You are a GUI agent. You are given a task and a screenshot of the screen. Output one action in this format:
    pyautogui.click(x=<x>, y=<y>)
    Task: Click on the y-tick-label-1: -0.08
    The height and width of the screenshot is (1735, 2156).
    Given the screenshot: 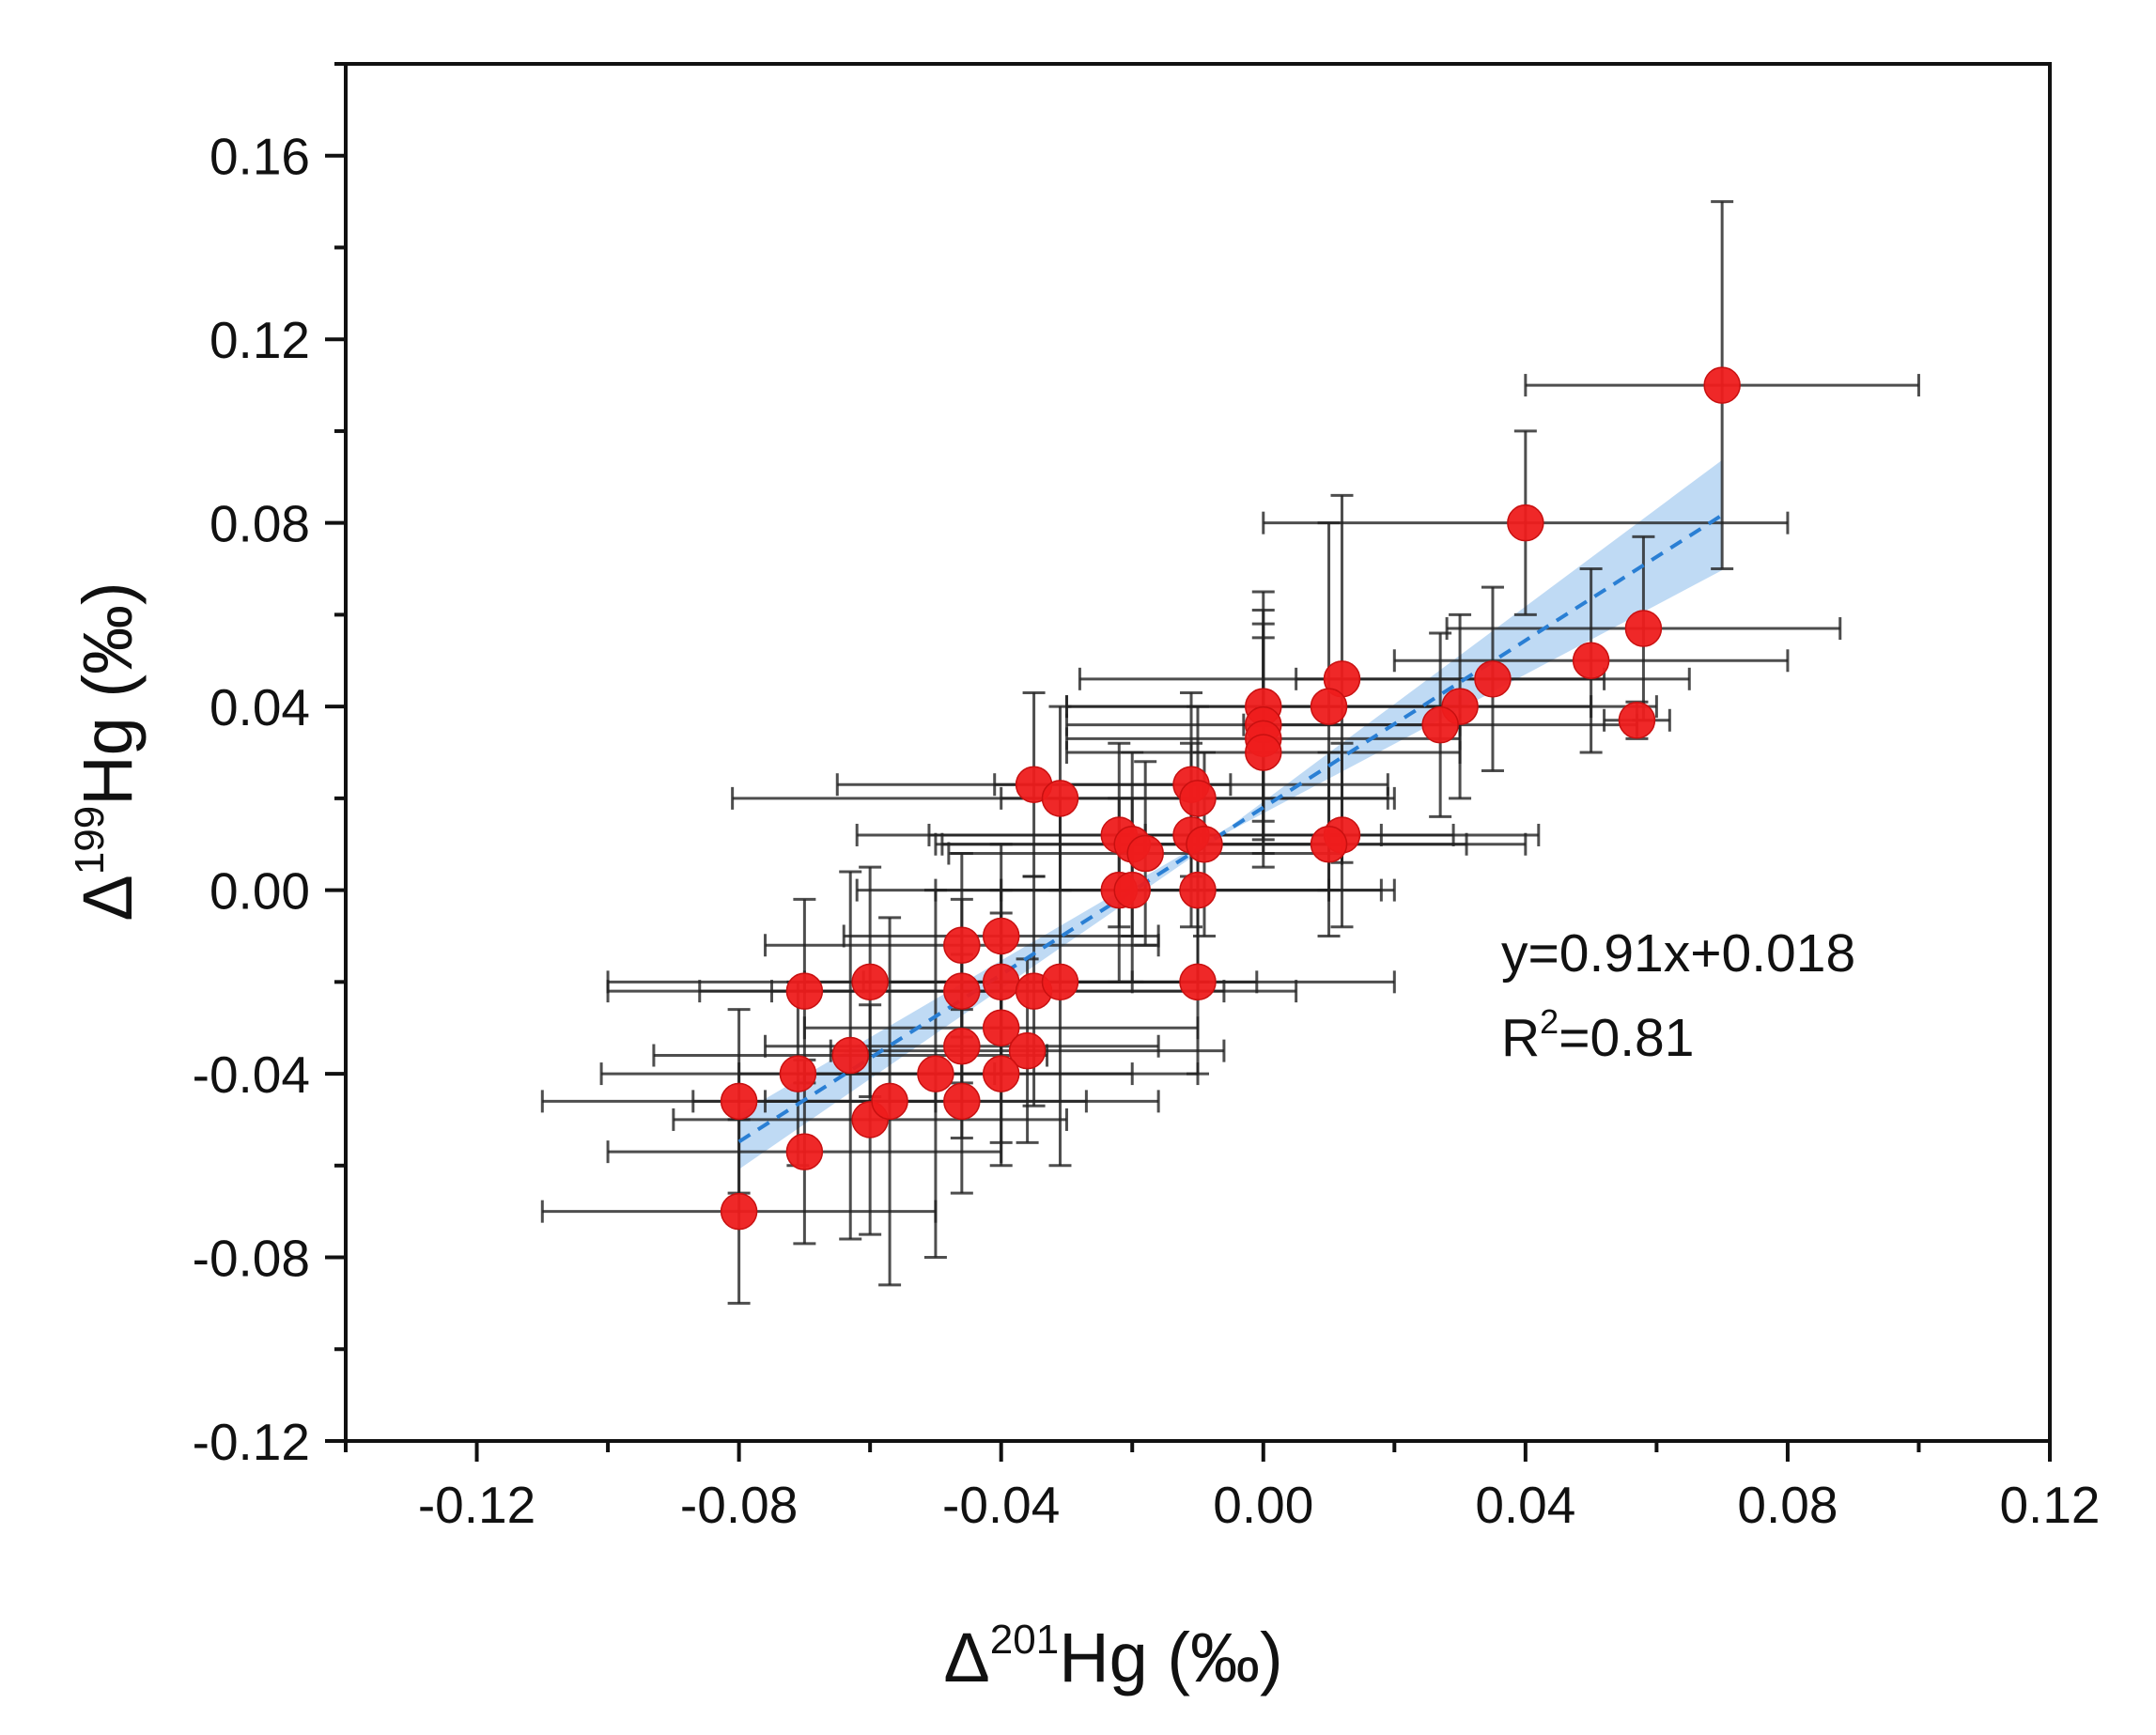 What is the action you would take?
    pyautogui.click(x=252, y=1259)
    